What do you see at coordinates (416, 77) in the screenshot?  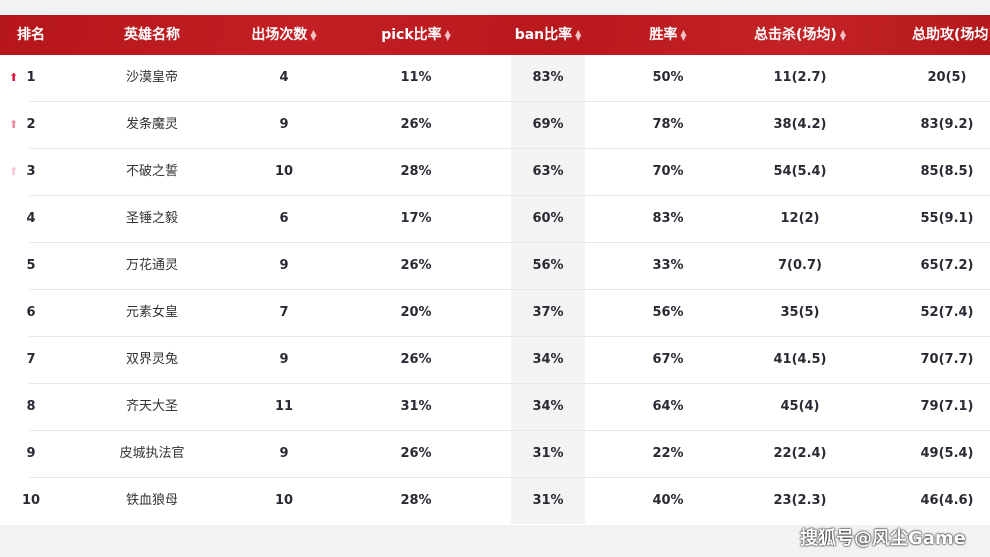 I see `cell-pick: 11%` at bounding box center [416, 77].